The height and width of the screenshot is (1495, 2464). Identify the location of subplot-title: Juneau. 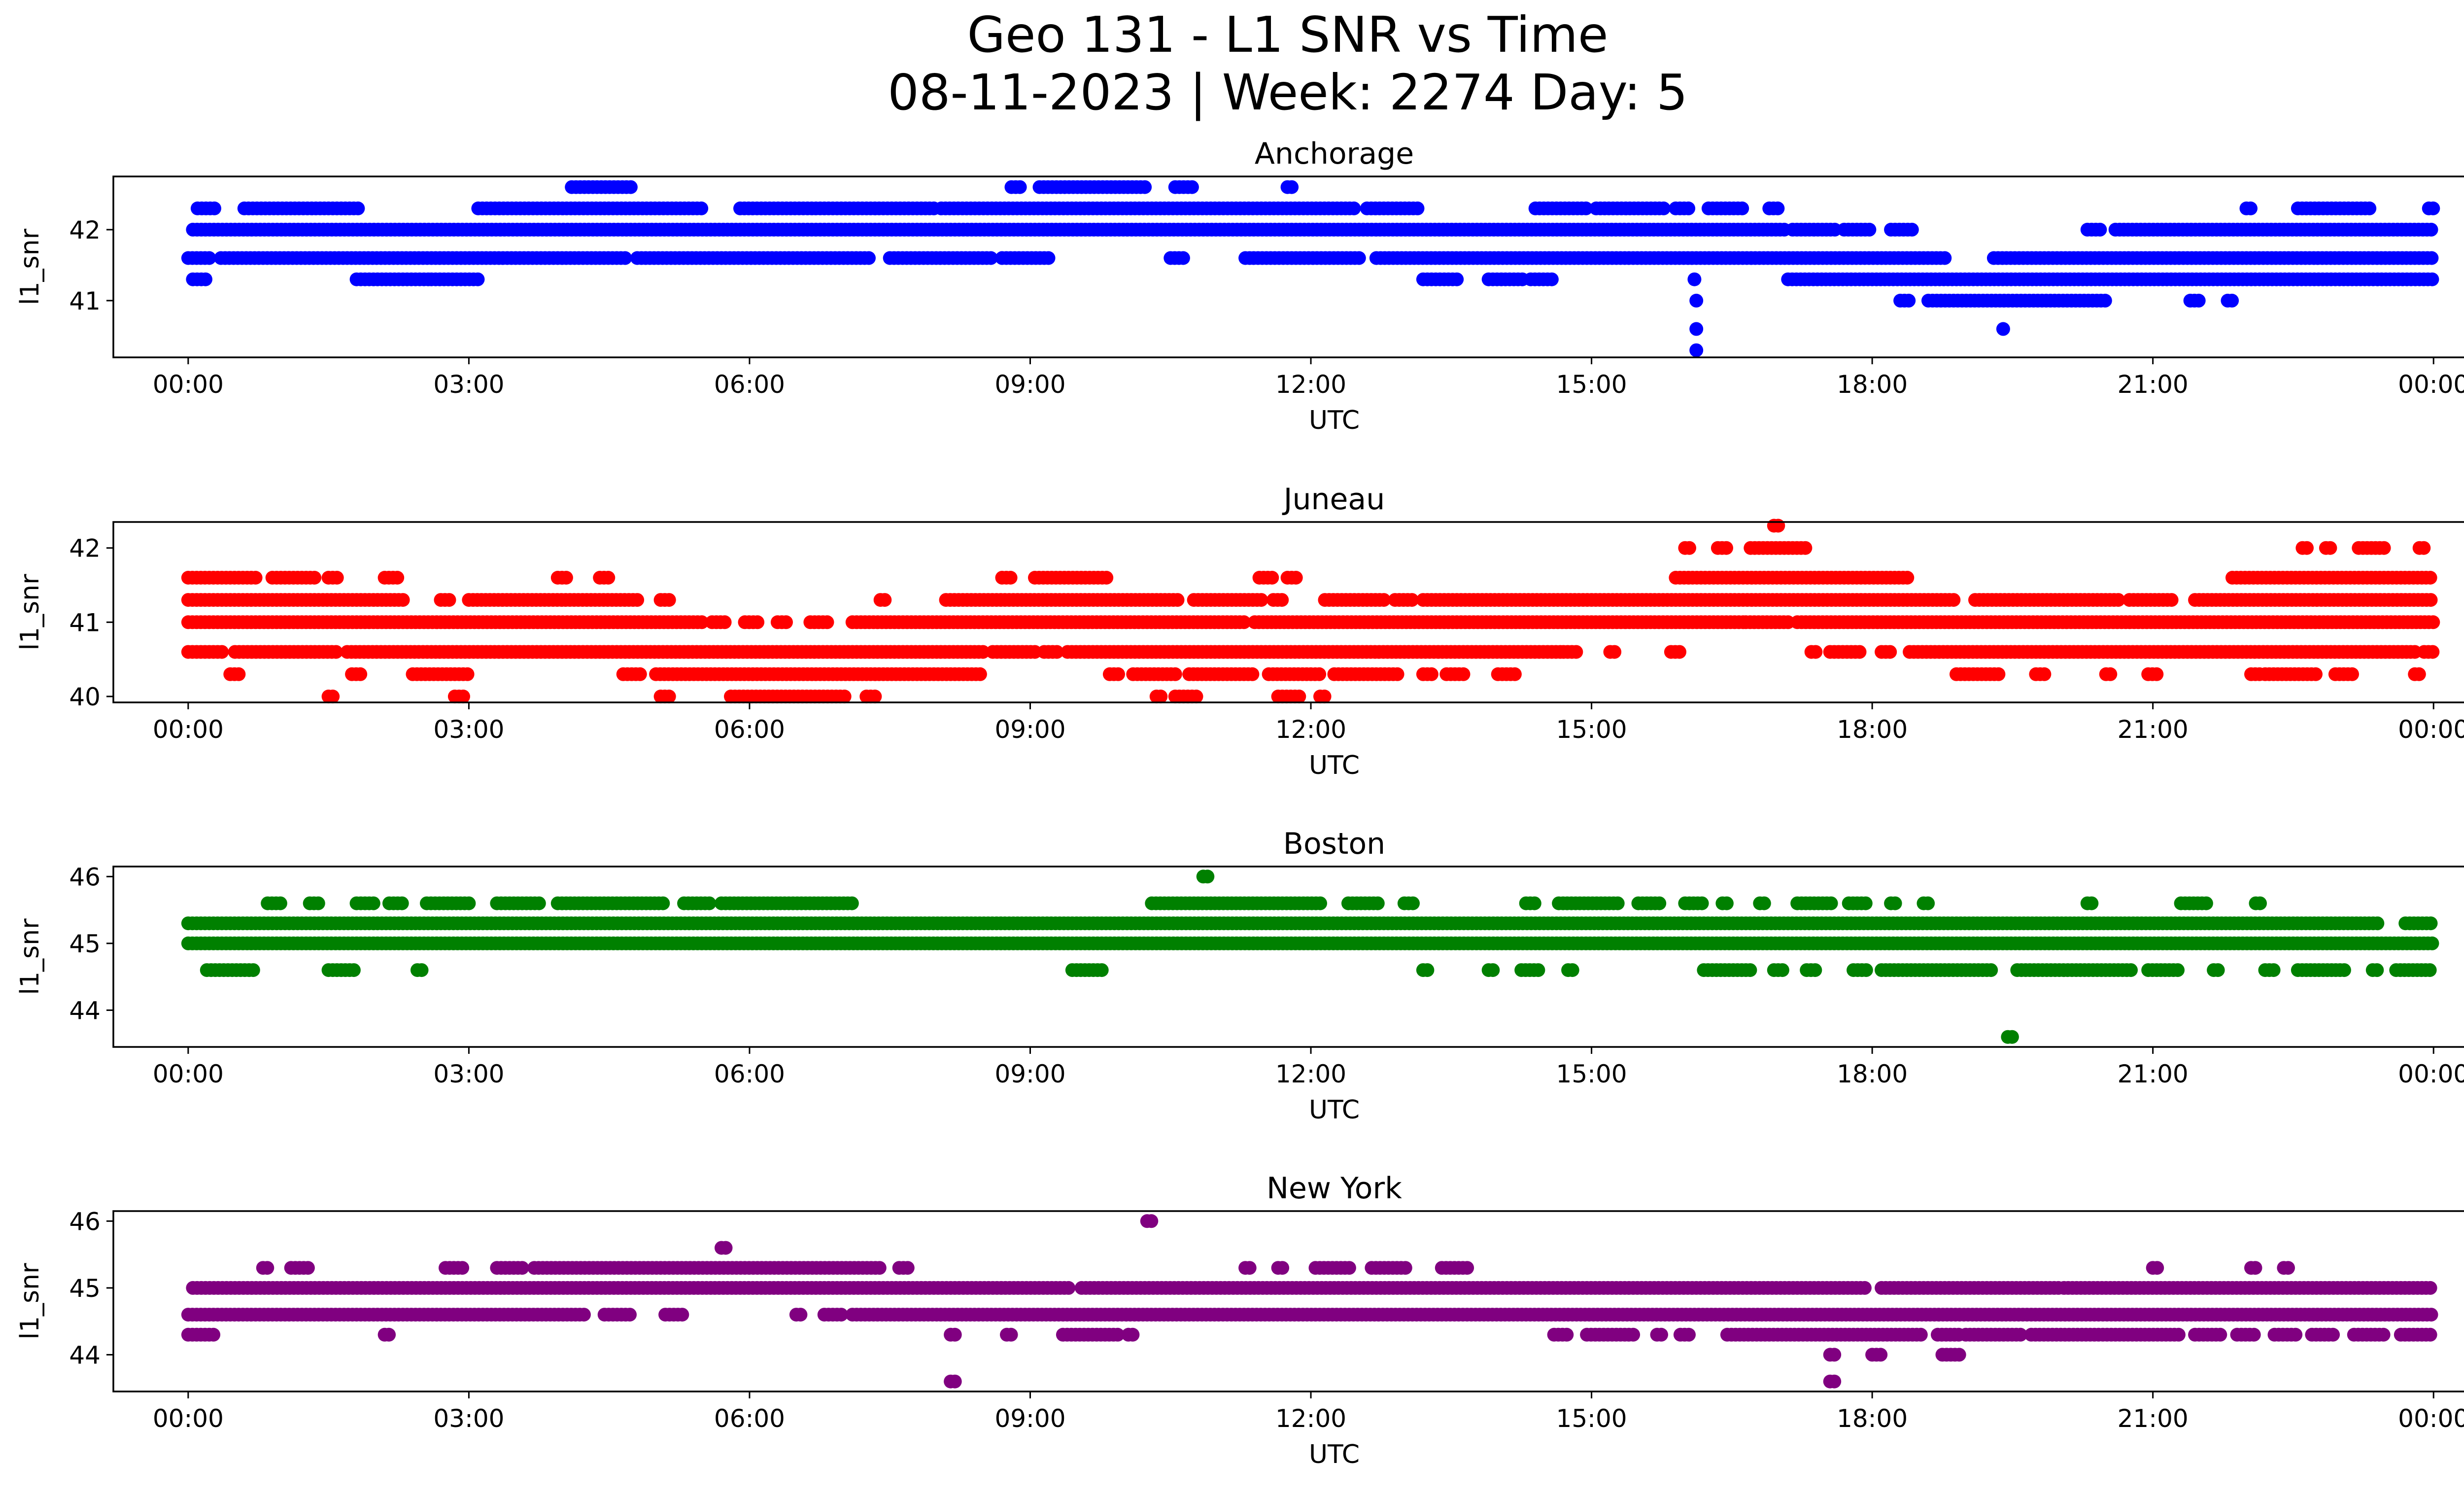
(1333, 499).